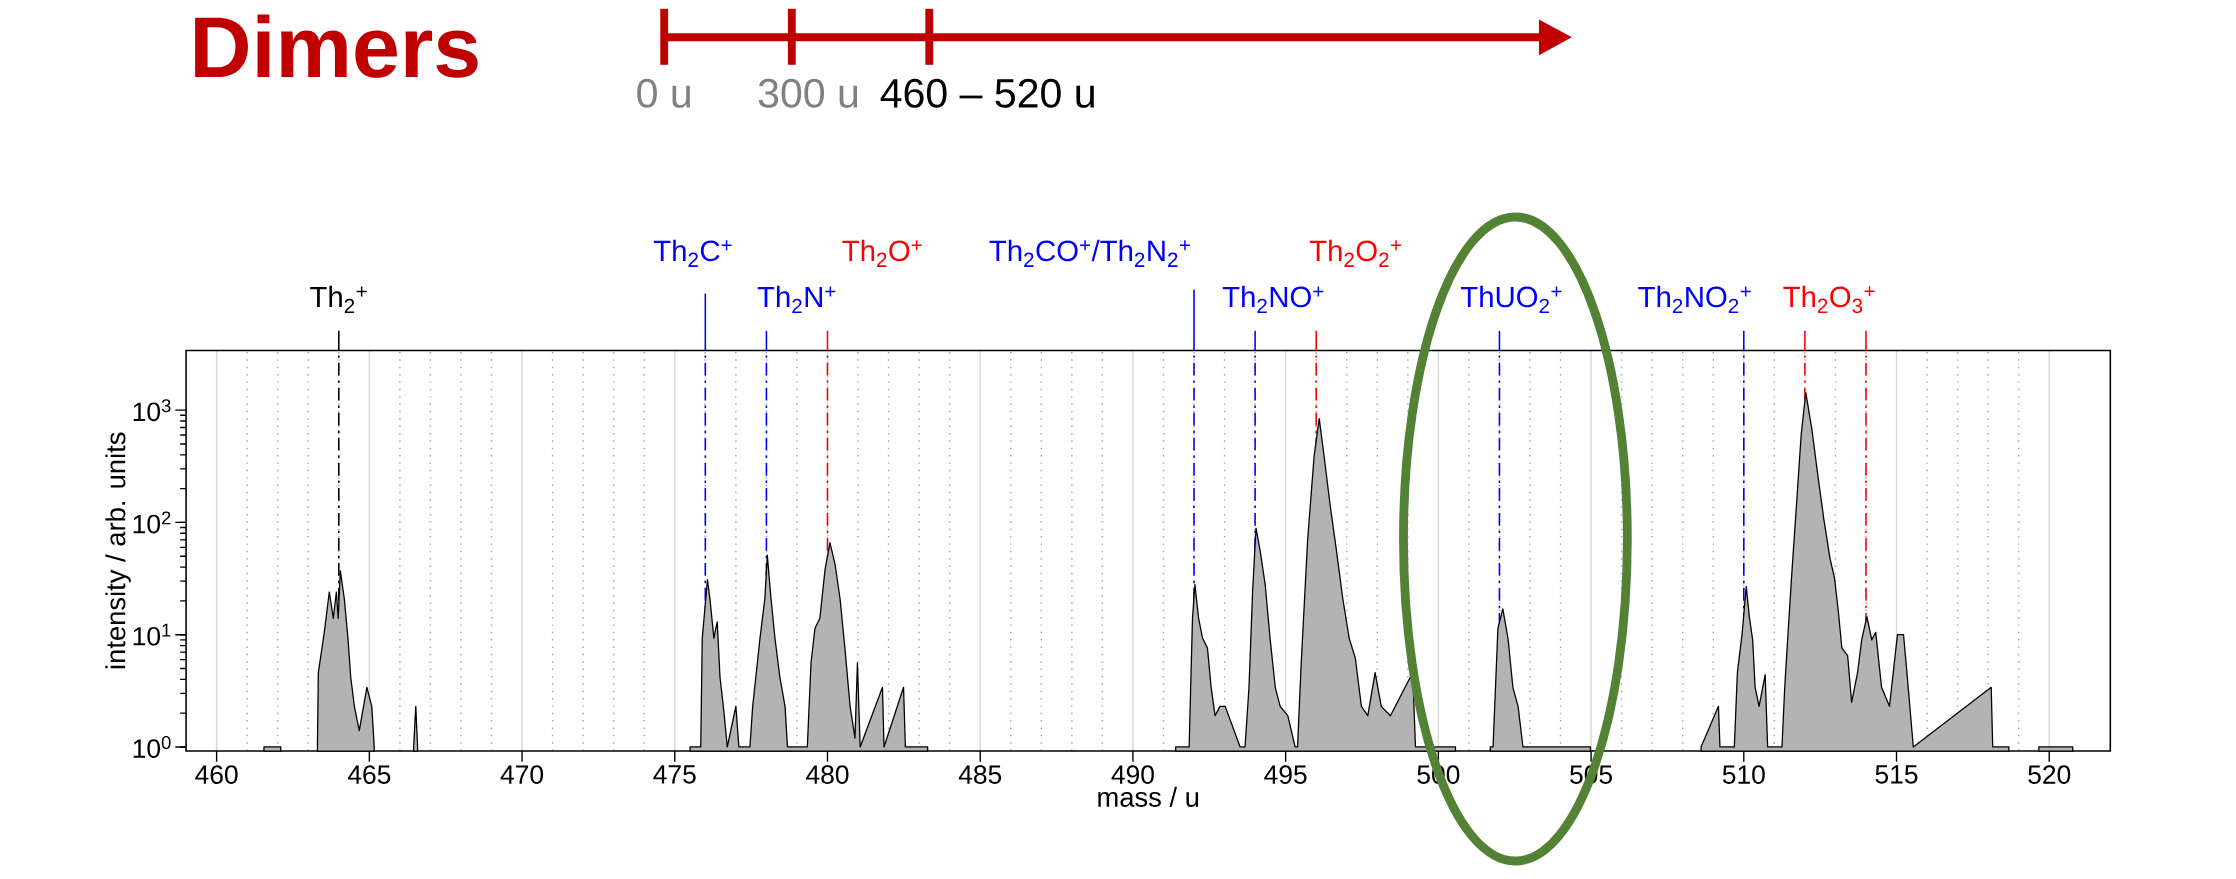 This screenshot has width=2236, height=879. What do you see at coordinates (152, 634) in the screenshot?
I see `y-tick-label: 10$^{1}$` at bounding box center [152, 634].